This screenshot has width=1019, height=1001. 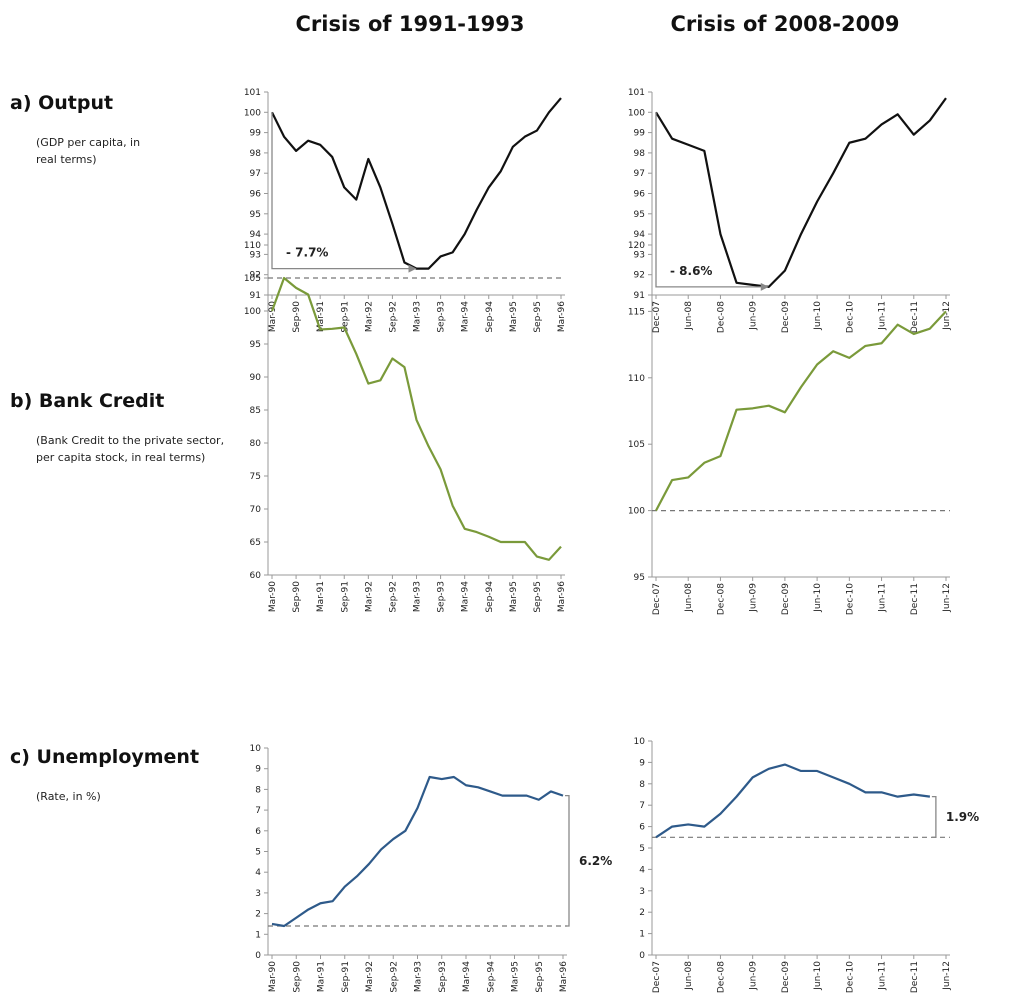 What do you see at coordinates (639, 255) in the screenshot?
I see `y-tick-label: 93` at bounding box center [639, 255].